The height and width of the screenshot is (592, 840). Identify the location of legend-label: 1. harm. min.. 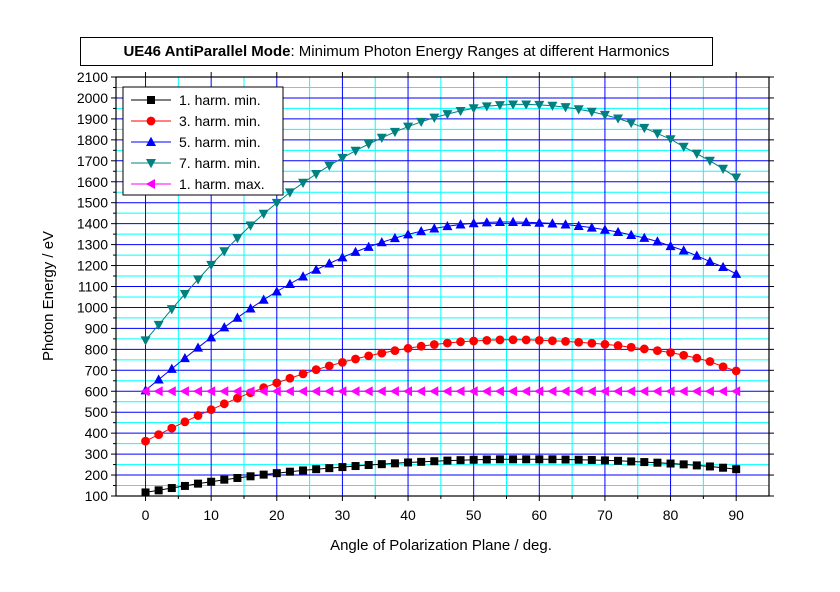
(220, 100).